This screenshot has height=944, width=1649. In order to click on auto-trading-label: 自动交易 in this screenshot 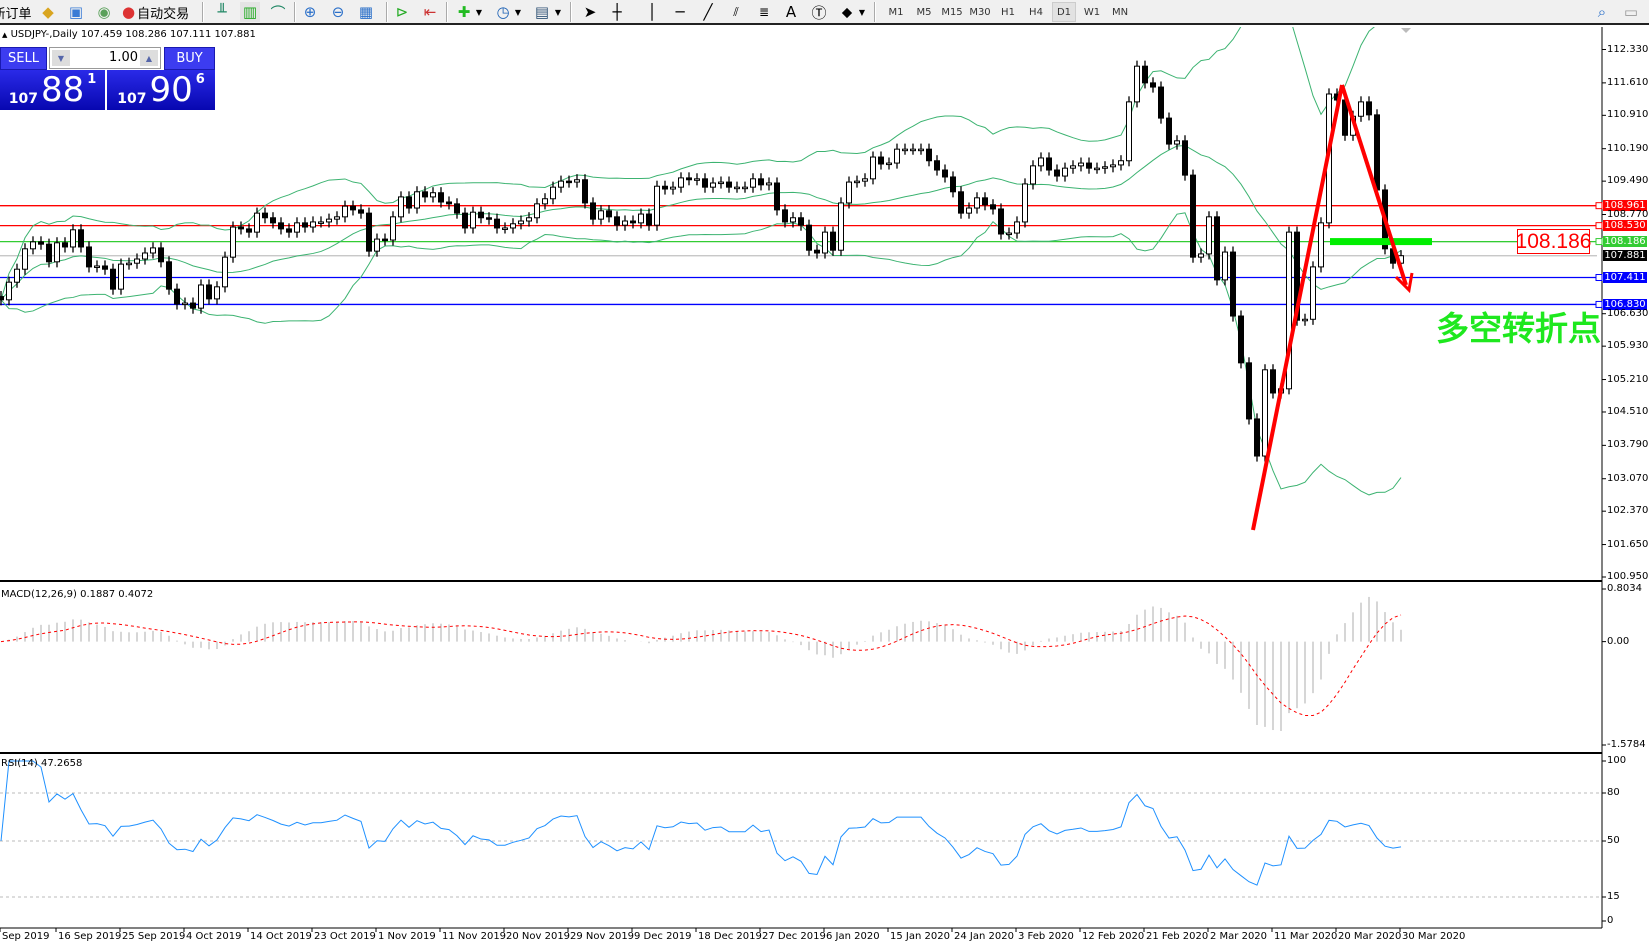, I will do `click(163, 14)`.